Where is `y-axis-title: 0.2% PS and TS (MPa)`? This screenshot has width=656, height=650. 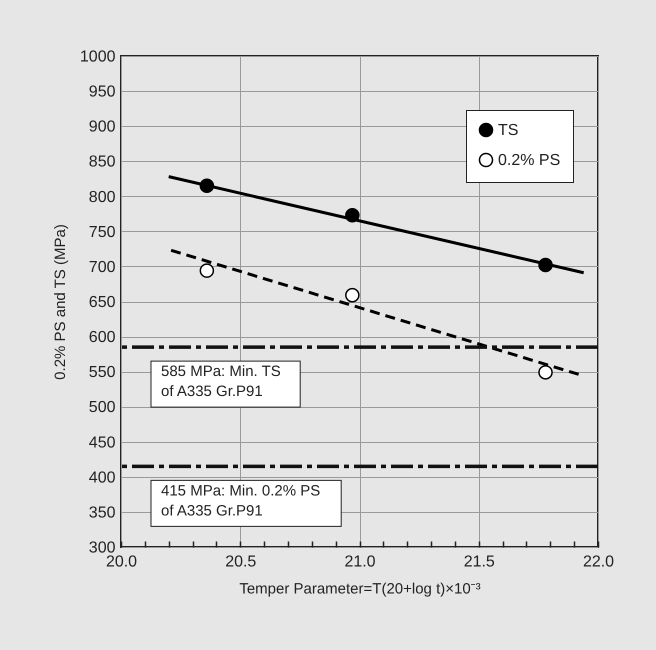
y-axis-title: 0.2% PS and TS (MPa) is located at coordinates (60, 302).